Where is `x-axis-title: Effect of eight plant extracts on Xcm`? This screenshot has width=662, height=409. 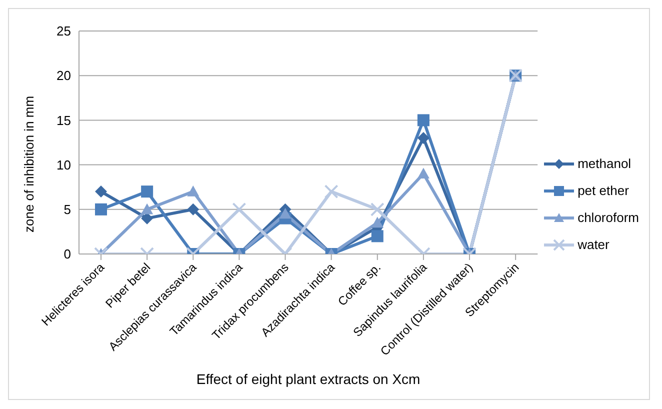
x-axis-title: Effect of eight plant extracts on Xcm is located at coordinates (308, 379).